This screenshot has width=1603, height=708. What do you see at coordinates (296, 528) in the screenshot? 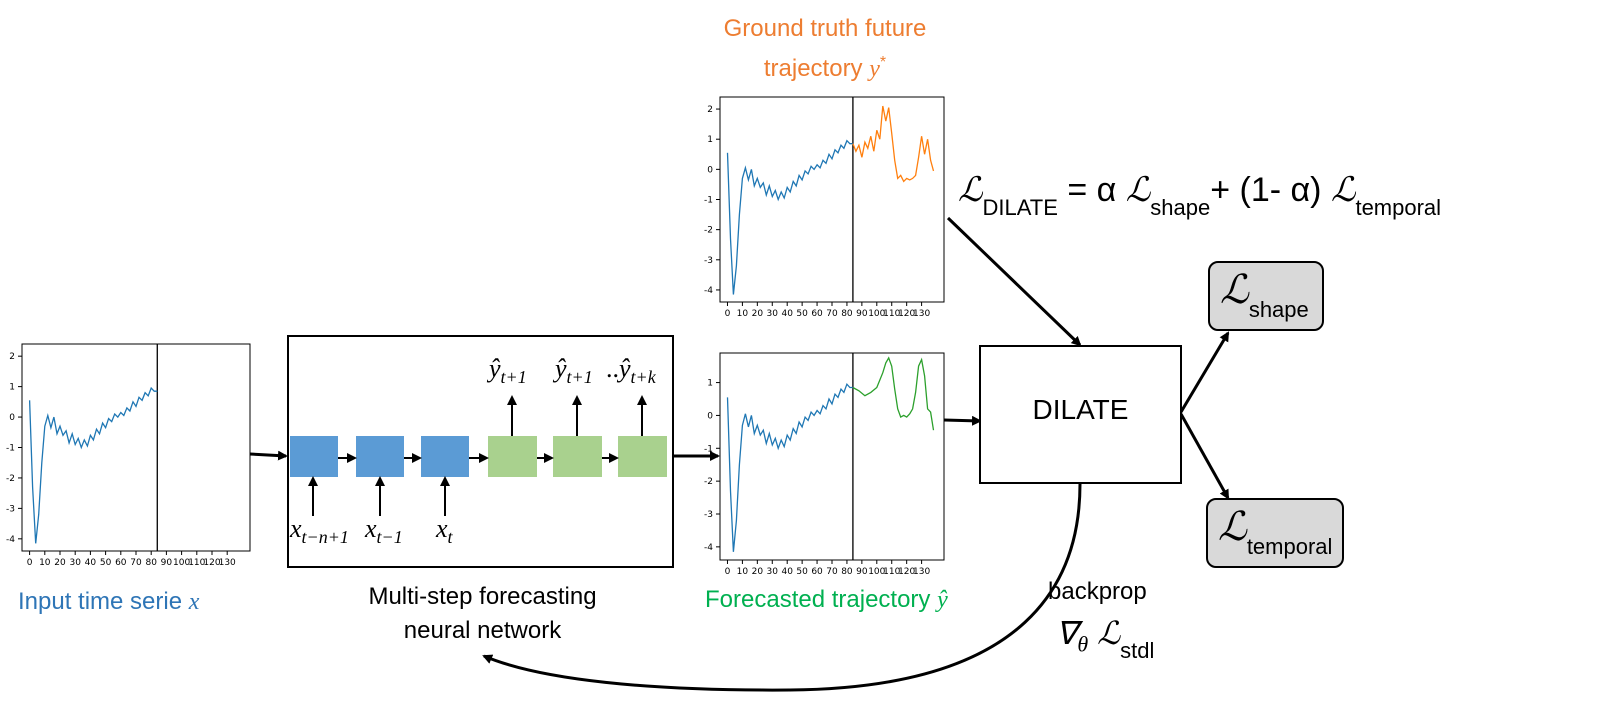
I see `input-label-1-base: x` at bounding box center [296, 528].